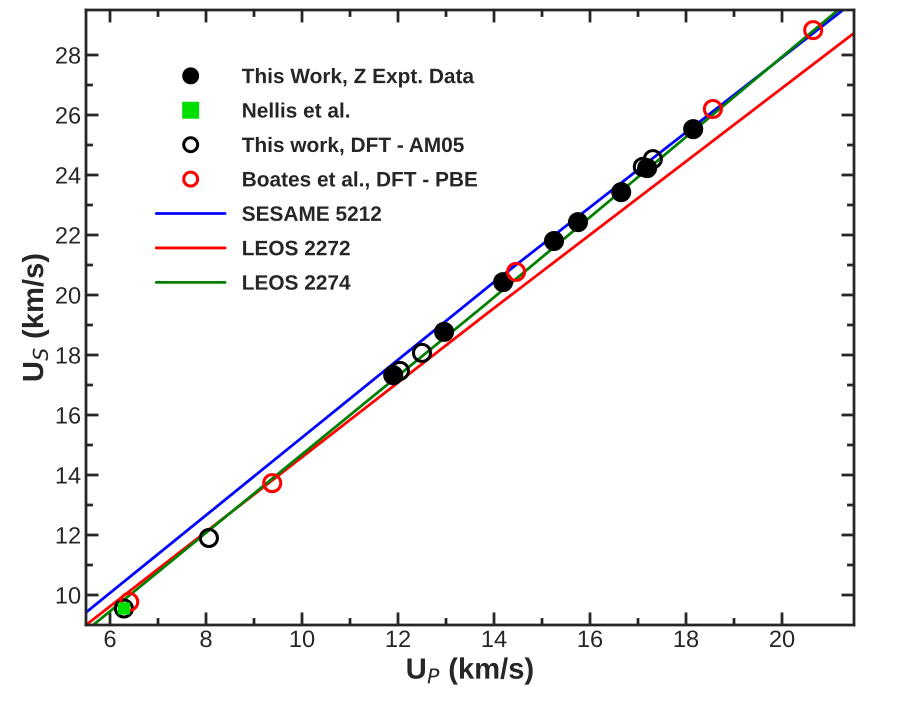 This screenshot has width=922, height=705. What do you see at coordinates (68, 415) in the screenshot?
I see `y-tick-label: 16` at bounding box center [68, 415].